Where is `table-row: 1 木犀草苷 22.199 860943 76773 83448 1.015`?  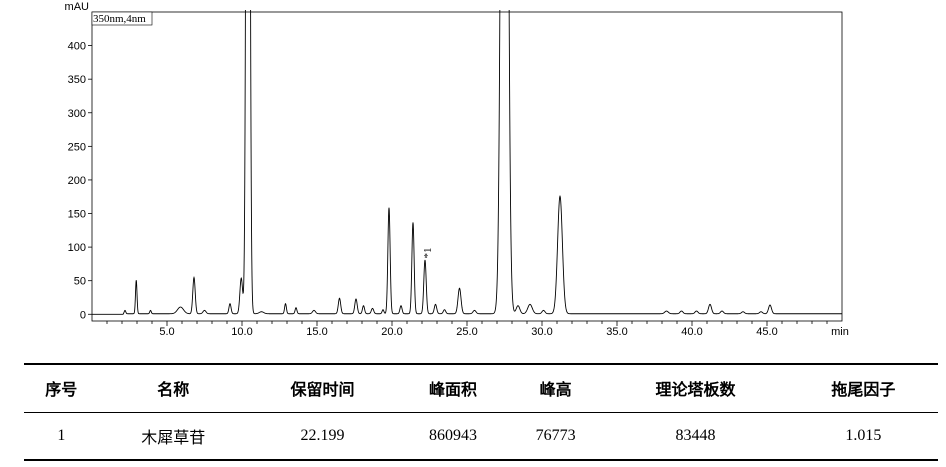 table-row: 1 木犀草苷 22.199 860943 76773 83448 1.015 is located at coordinates (481, 436).